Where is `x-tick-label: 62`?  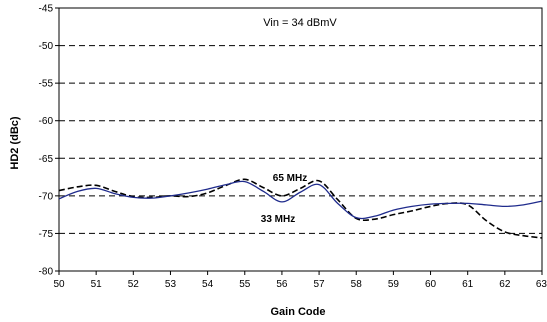
x-tick-label: 62 is located at coordinates (505, 284).